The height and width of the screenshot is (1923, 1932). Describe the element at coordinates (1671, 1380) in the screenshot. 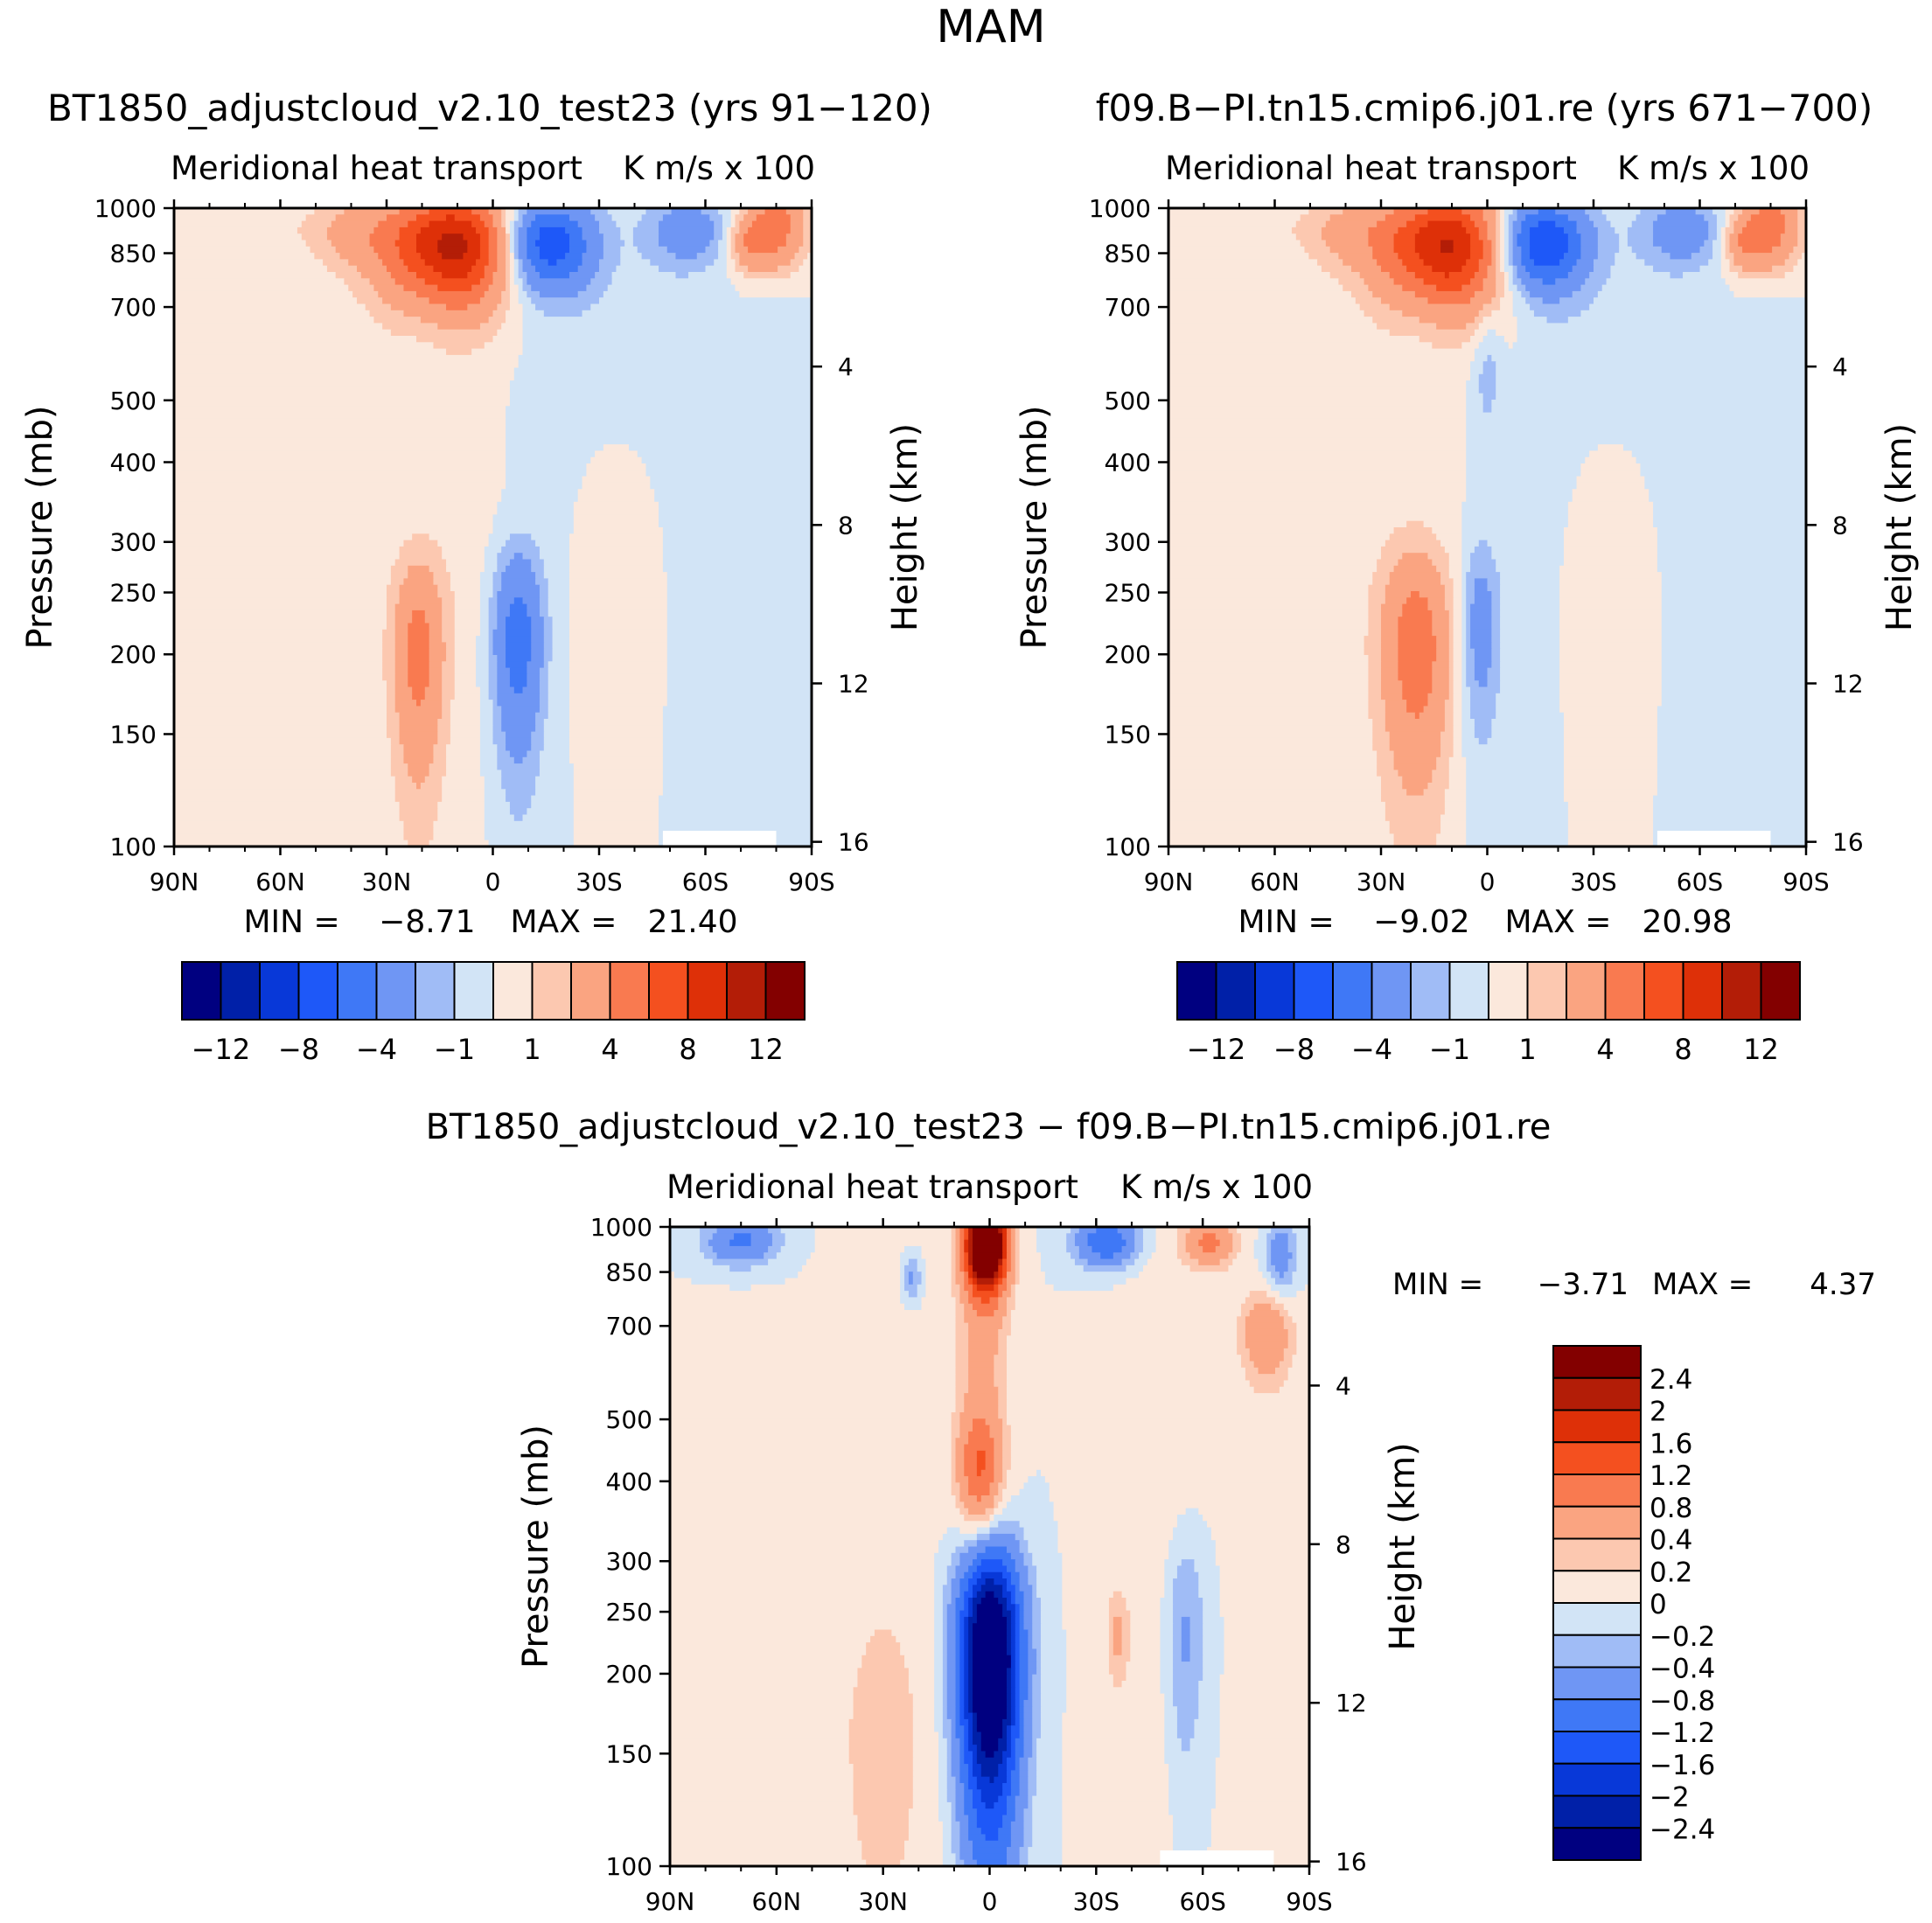

I see `colorbar-label: 2.4` at that location.